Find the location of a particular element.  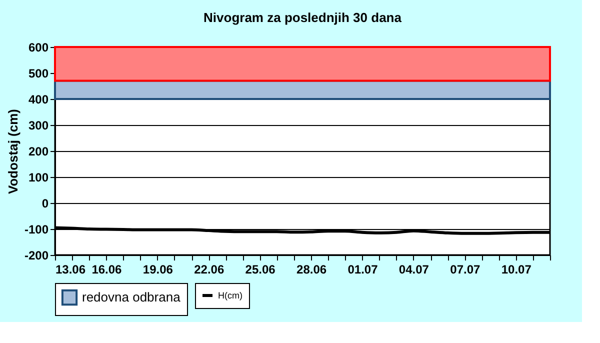

y-axis-title: Vodostaj (cm) is located at coordinates (12, 151).